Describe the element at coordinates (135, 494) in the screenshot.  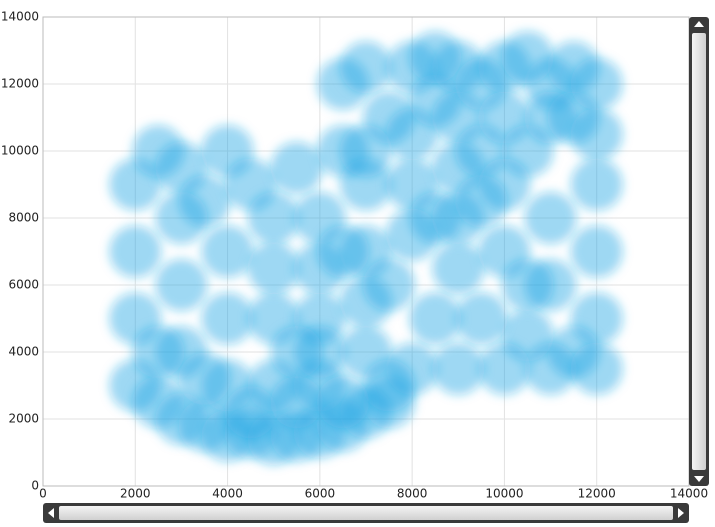
I see `x-tick-label: 2000` at that location.